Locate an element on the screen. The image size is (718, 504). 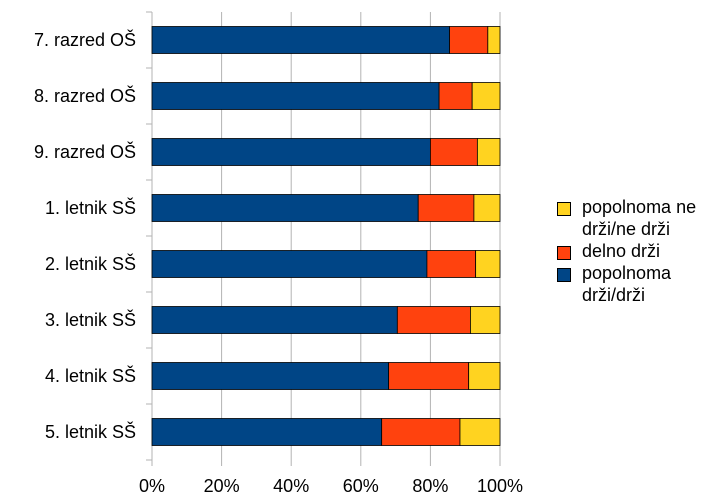
y-category-label: 5. letnik SŠ is located at coordinates (90, 431).